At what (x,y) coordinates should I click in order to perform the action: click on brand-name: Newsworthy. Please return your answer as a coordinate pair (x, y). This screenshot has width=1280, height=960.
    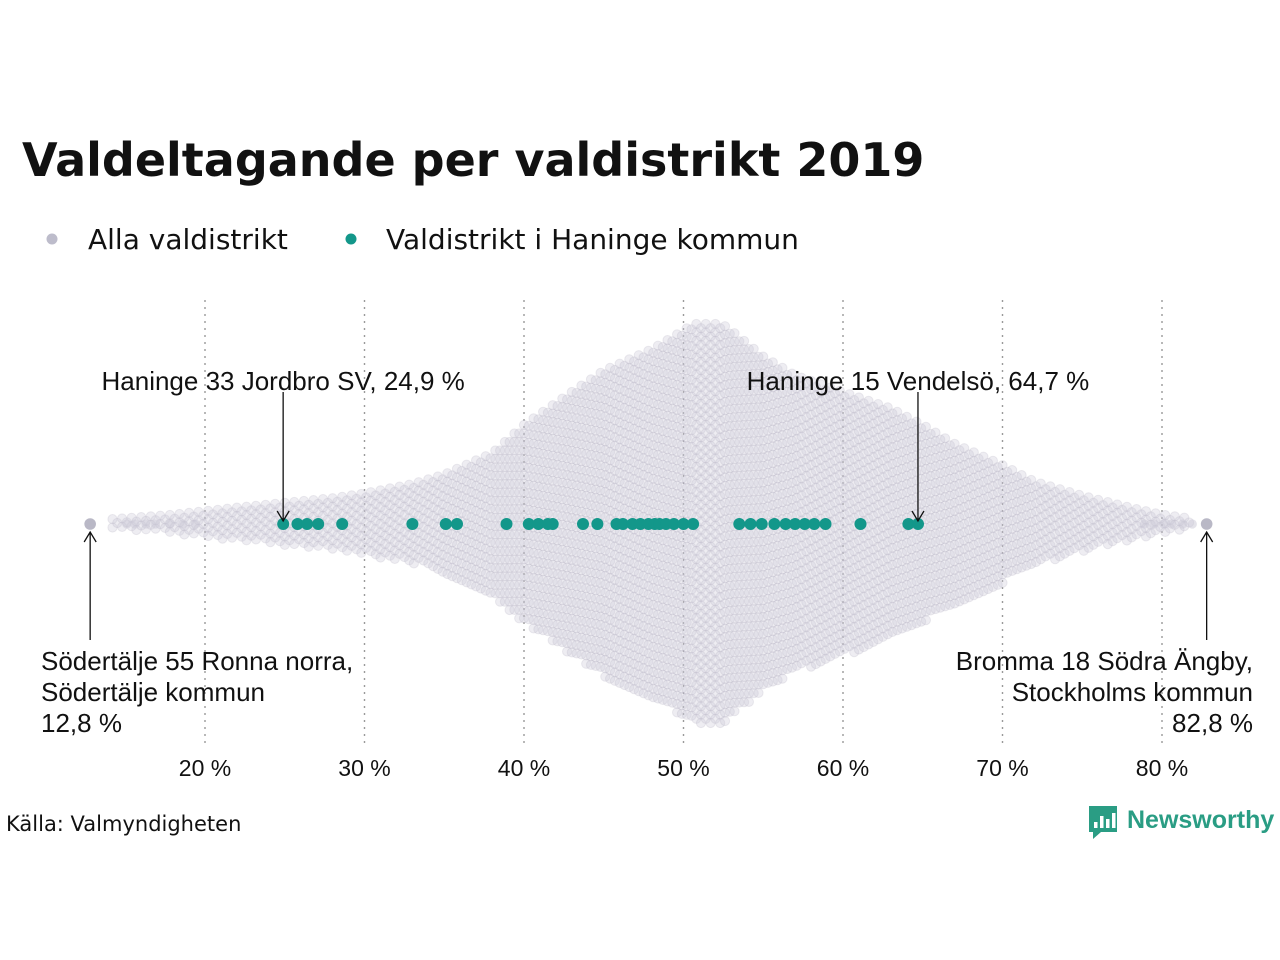
    Looking at the image, I should click on (1200, 820).